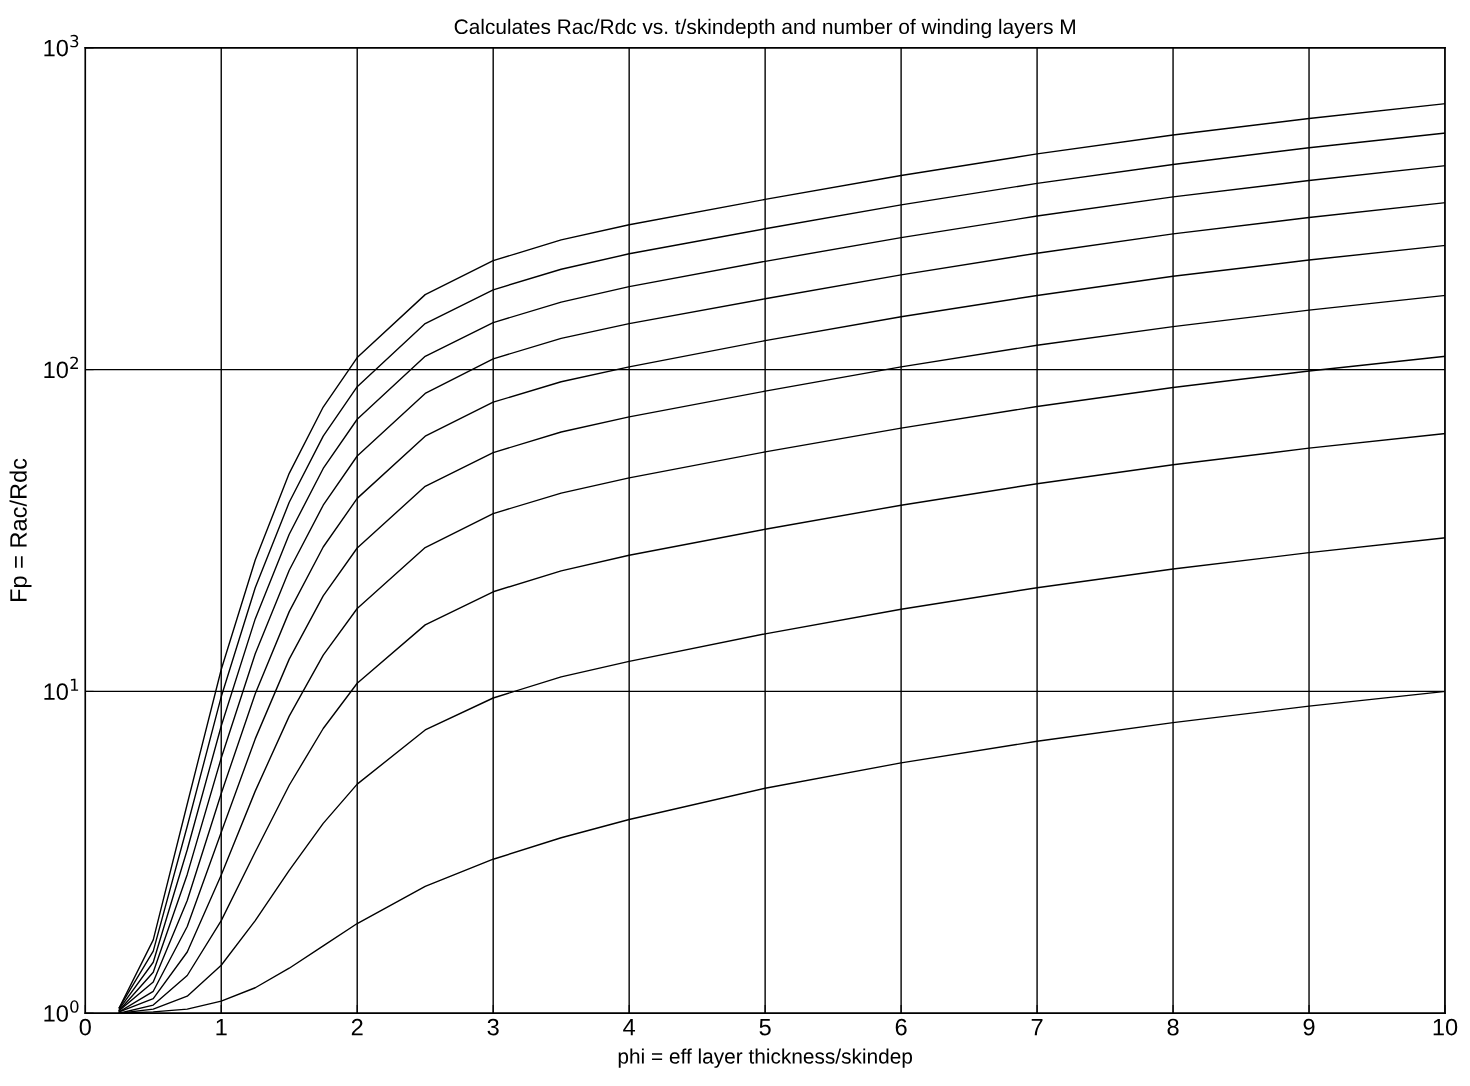 The height and width of the screenshot is (1086, 1470). What do you see at coordinates (357, 1027) in the screenshot?
I see `x-tick-label: 2` at bounding box center [357, 1027].